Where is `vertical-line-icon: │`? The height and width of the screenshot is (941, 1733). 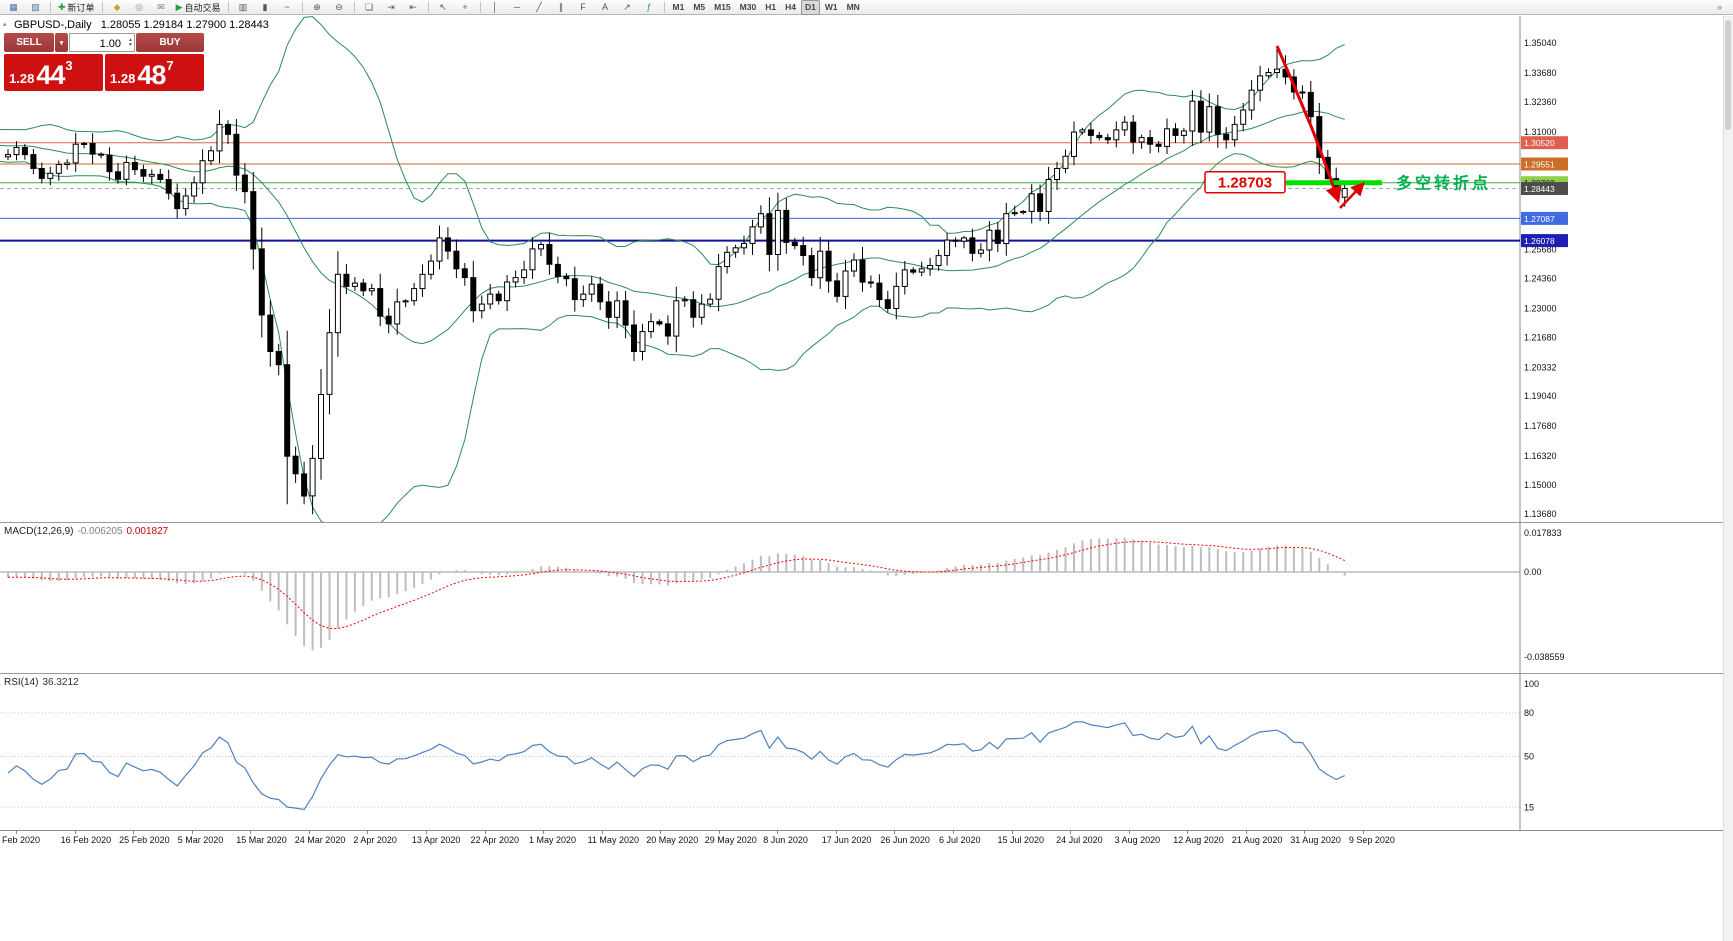
vertical-line-icon: │ is located at coordinates (495, 7).